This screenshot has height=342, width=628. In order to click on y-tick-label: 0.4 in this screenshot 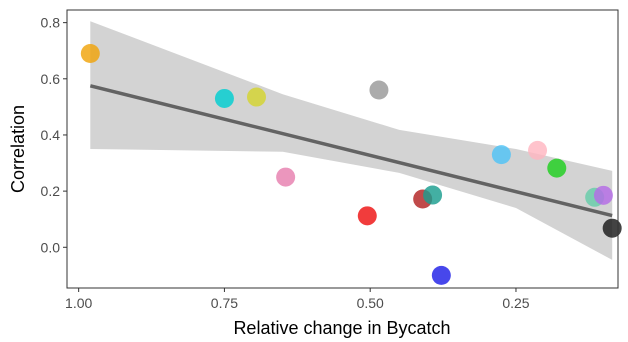, I will do `click(51, 135)`.